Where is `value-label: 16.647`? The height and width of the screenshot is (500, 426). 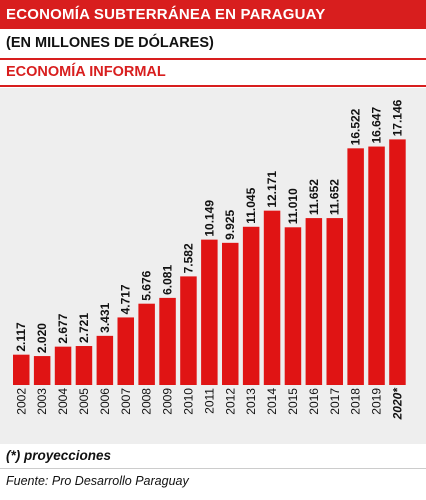
value-label: 16.647 is located at coordinates (377, 125).